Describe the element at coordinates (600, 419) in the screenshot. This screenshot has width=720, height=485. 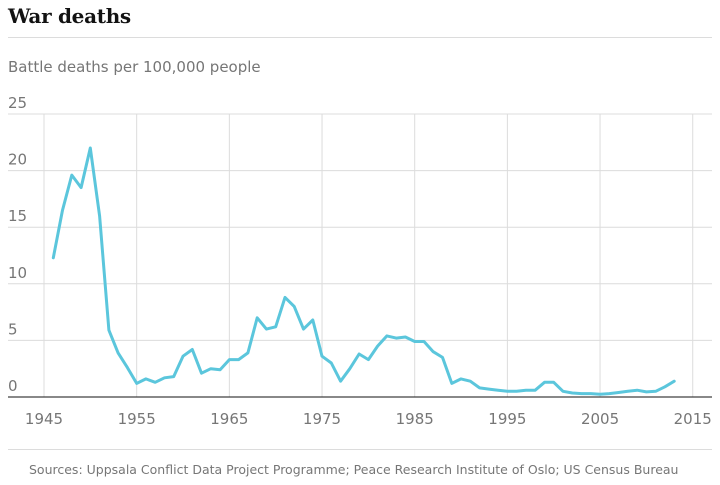
I see `x-tick-label: 2005` at that location.